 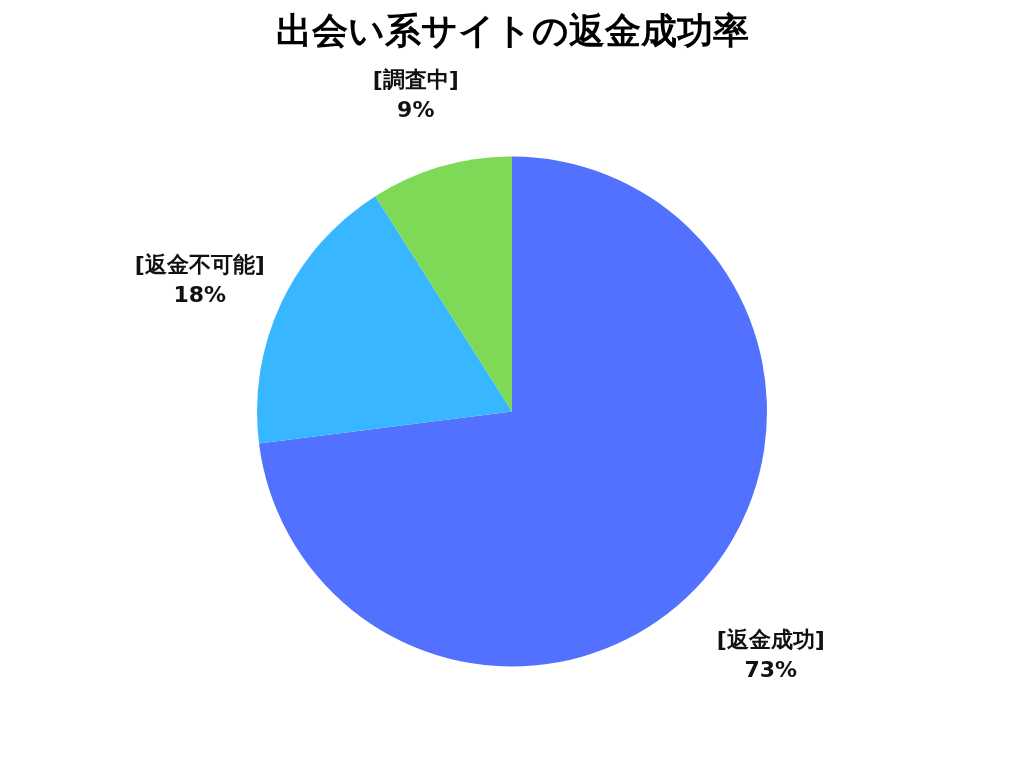 I want to click on data-label: 18%, so click(x=200, y=294).